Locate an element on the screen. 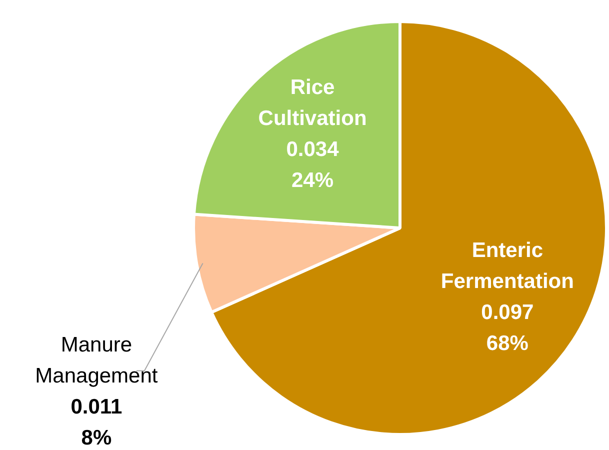 Image resolution: width=609 pixels, height=450 pixels. slice-label: Enteric Fermentation is located at coordinates (507, 265).